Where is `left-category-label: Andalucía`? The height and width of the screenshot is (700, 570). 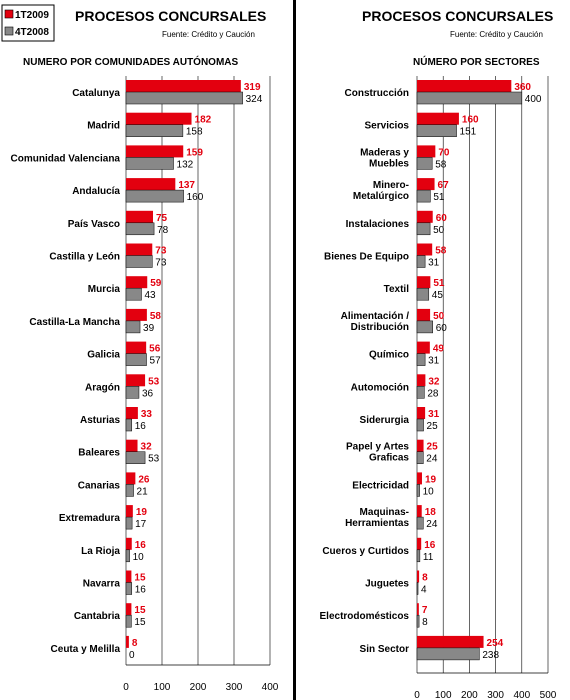 left-category-label: Andalucía is located at coordinates (96, 191).